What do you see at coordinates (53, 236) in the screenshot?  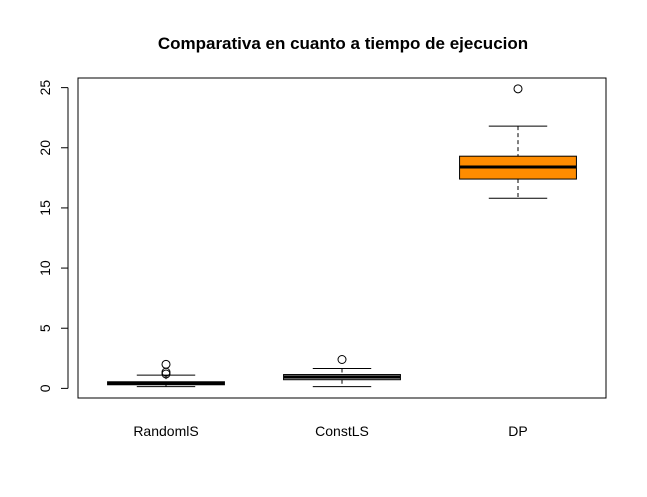 I see `y-axis: 0 5 10 15 20 25` at bounding box center [53, 236].